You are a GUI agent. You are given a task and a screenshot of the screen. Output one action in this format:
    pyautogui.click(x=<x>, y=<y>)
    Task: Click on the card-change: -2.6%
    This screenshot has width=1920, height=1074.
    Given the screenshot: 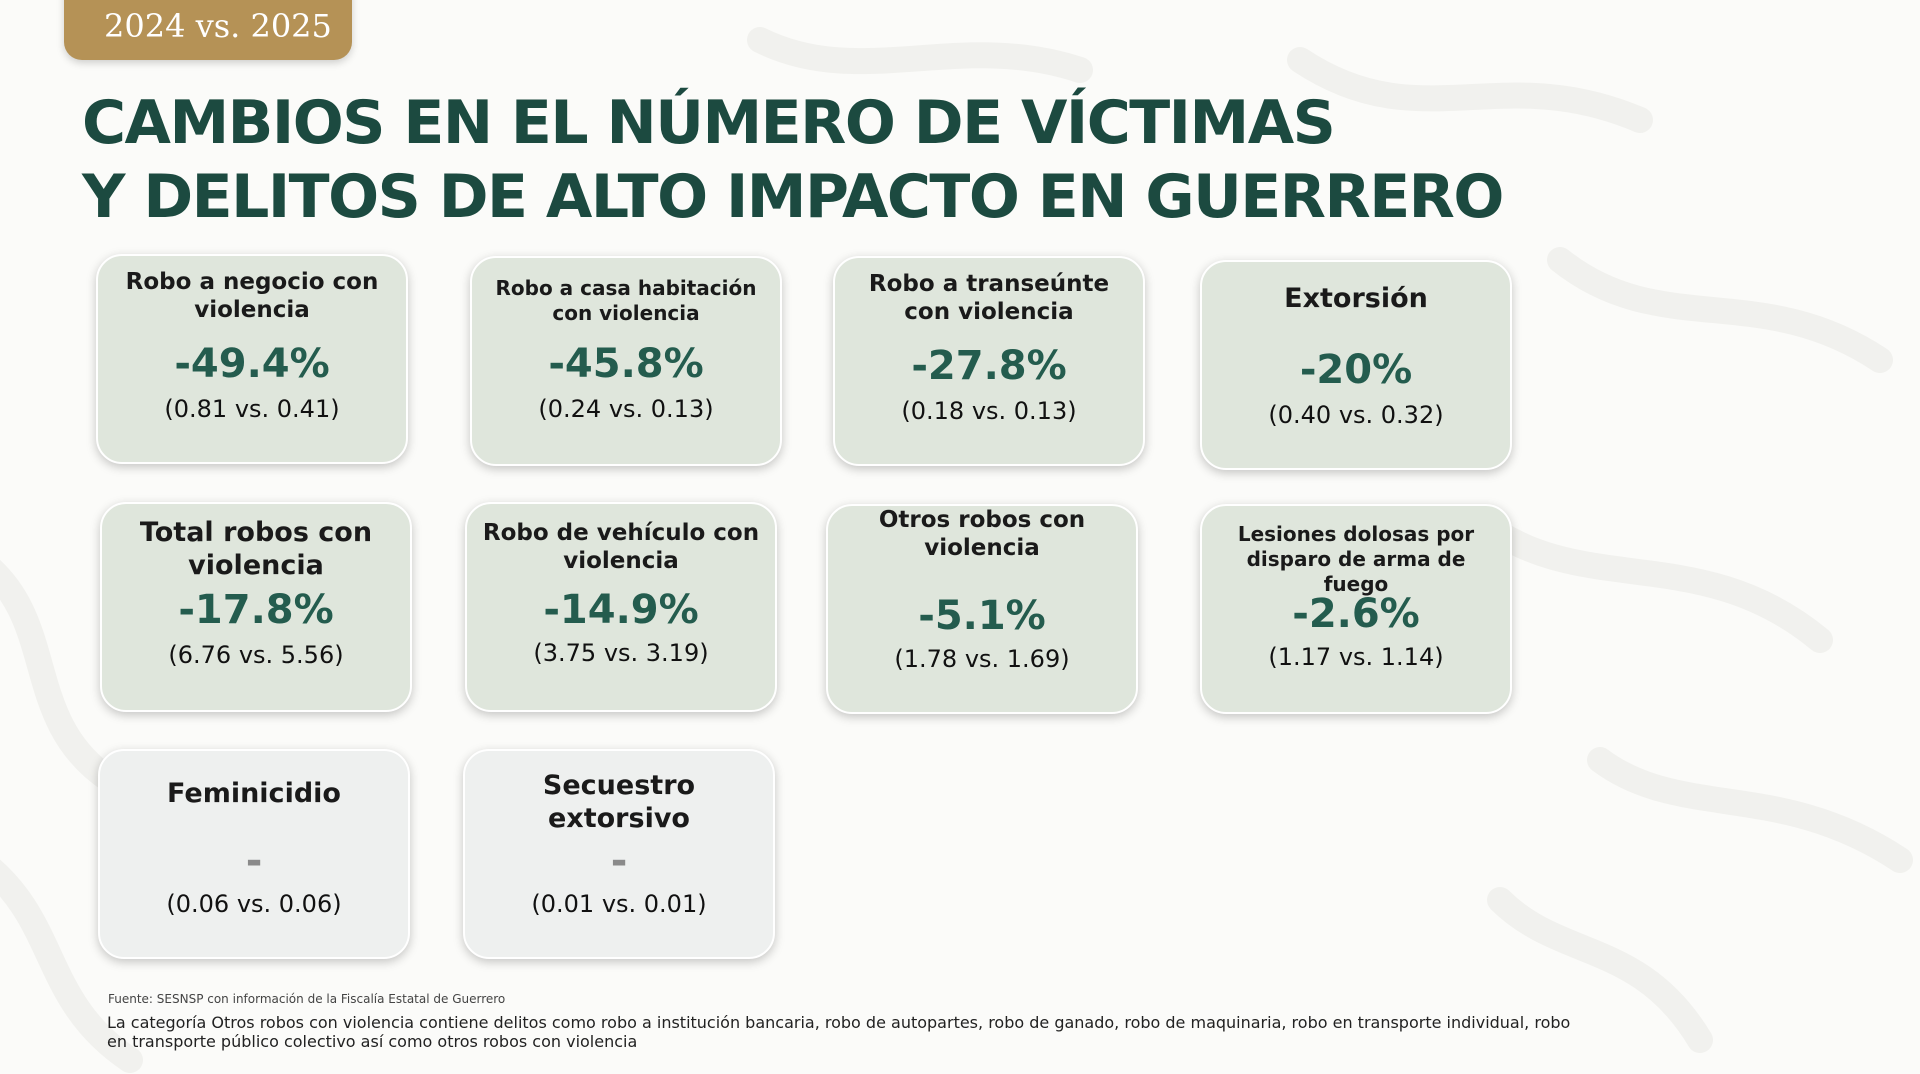 What is the action you would take?
    pyautogui.click(x=1356, y=614)
    